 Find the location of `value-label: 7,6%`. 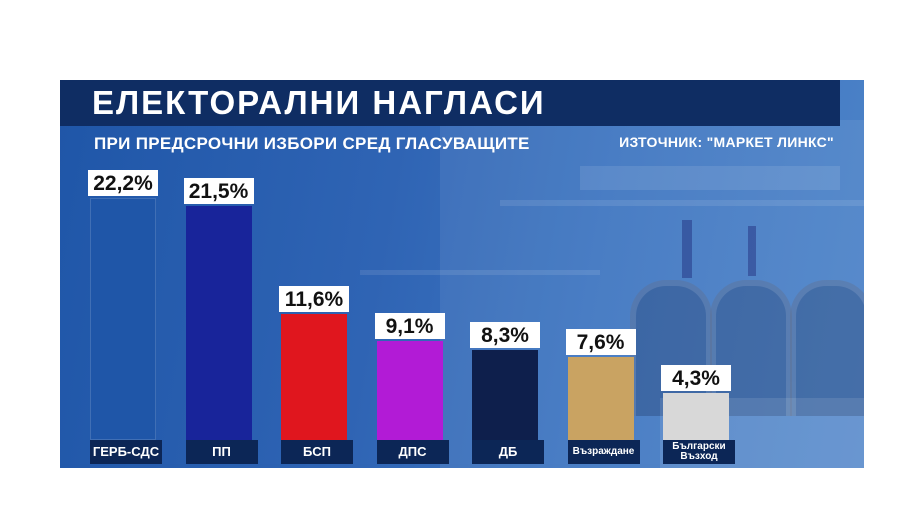

value-label: 7,6% is located at coordinates (600, 342).